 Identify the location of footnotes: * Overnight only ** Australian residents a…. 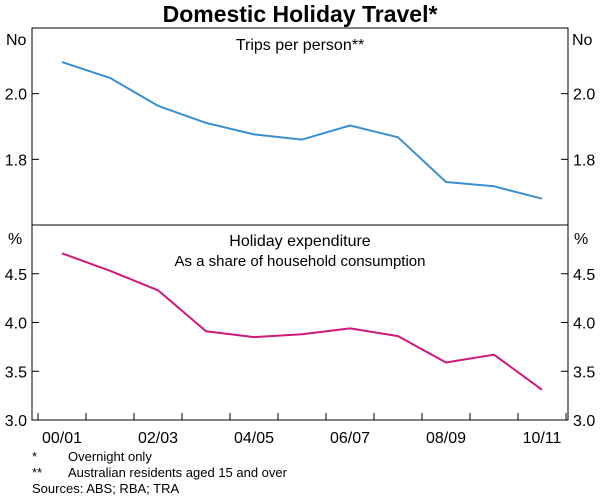
(159, 473).